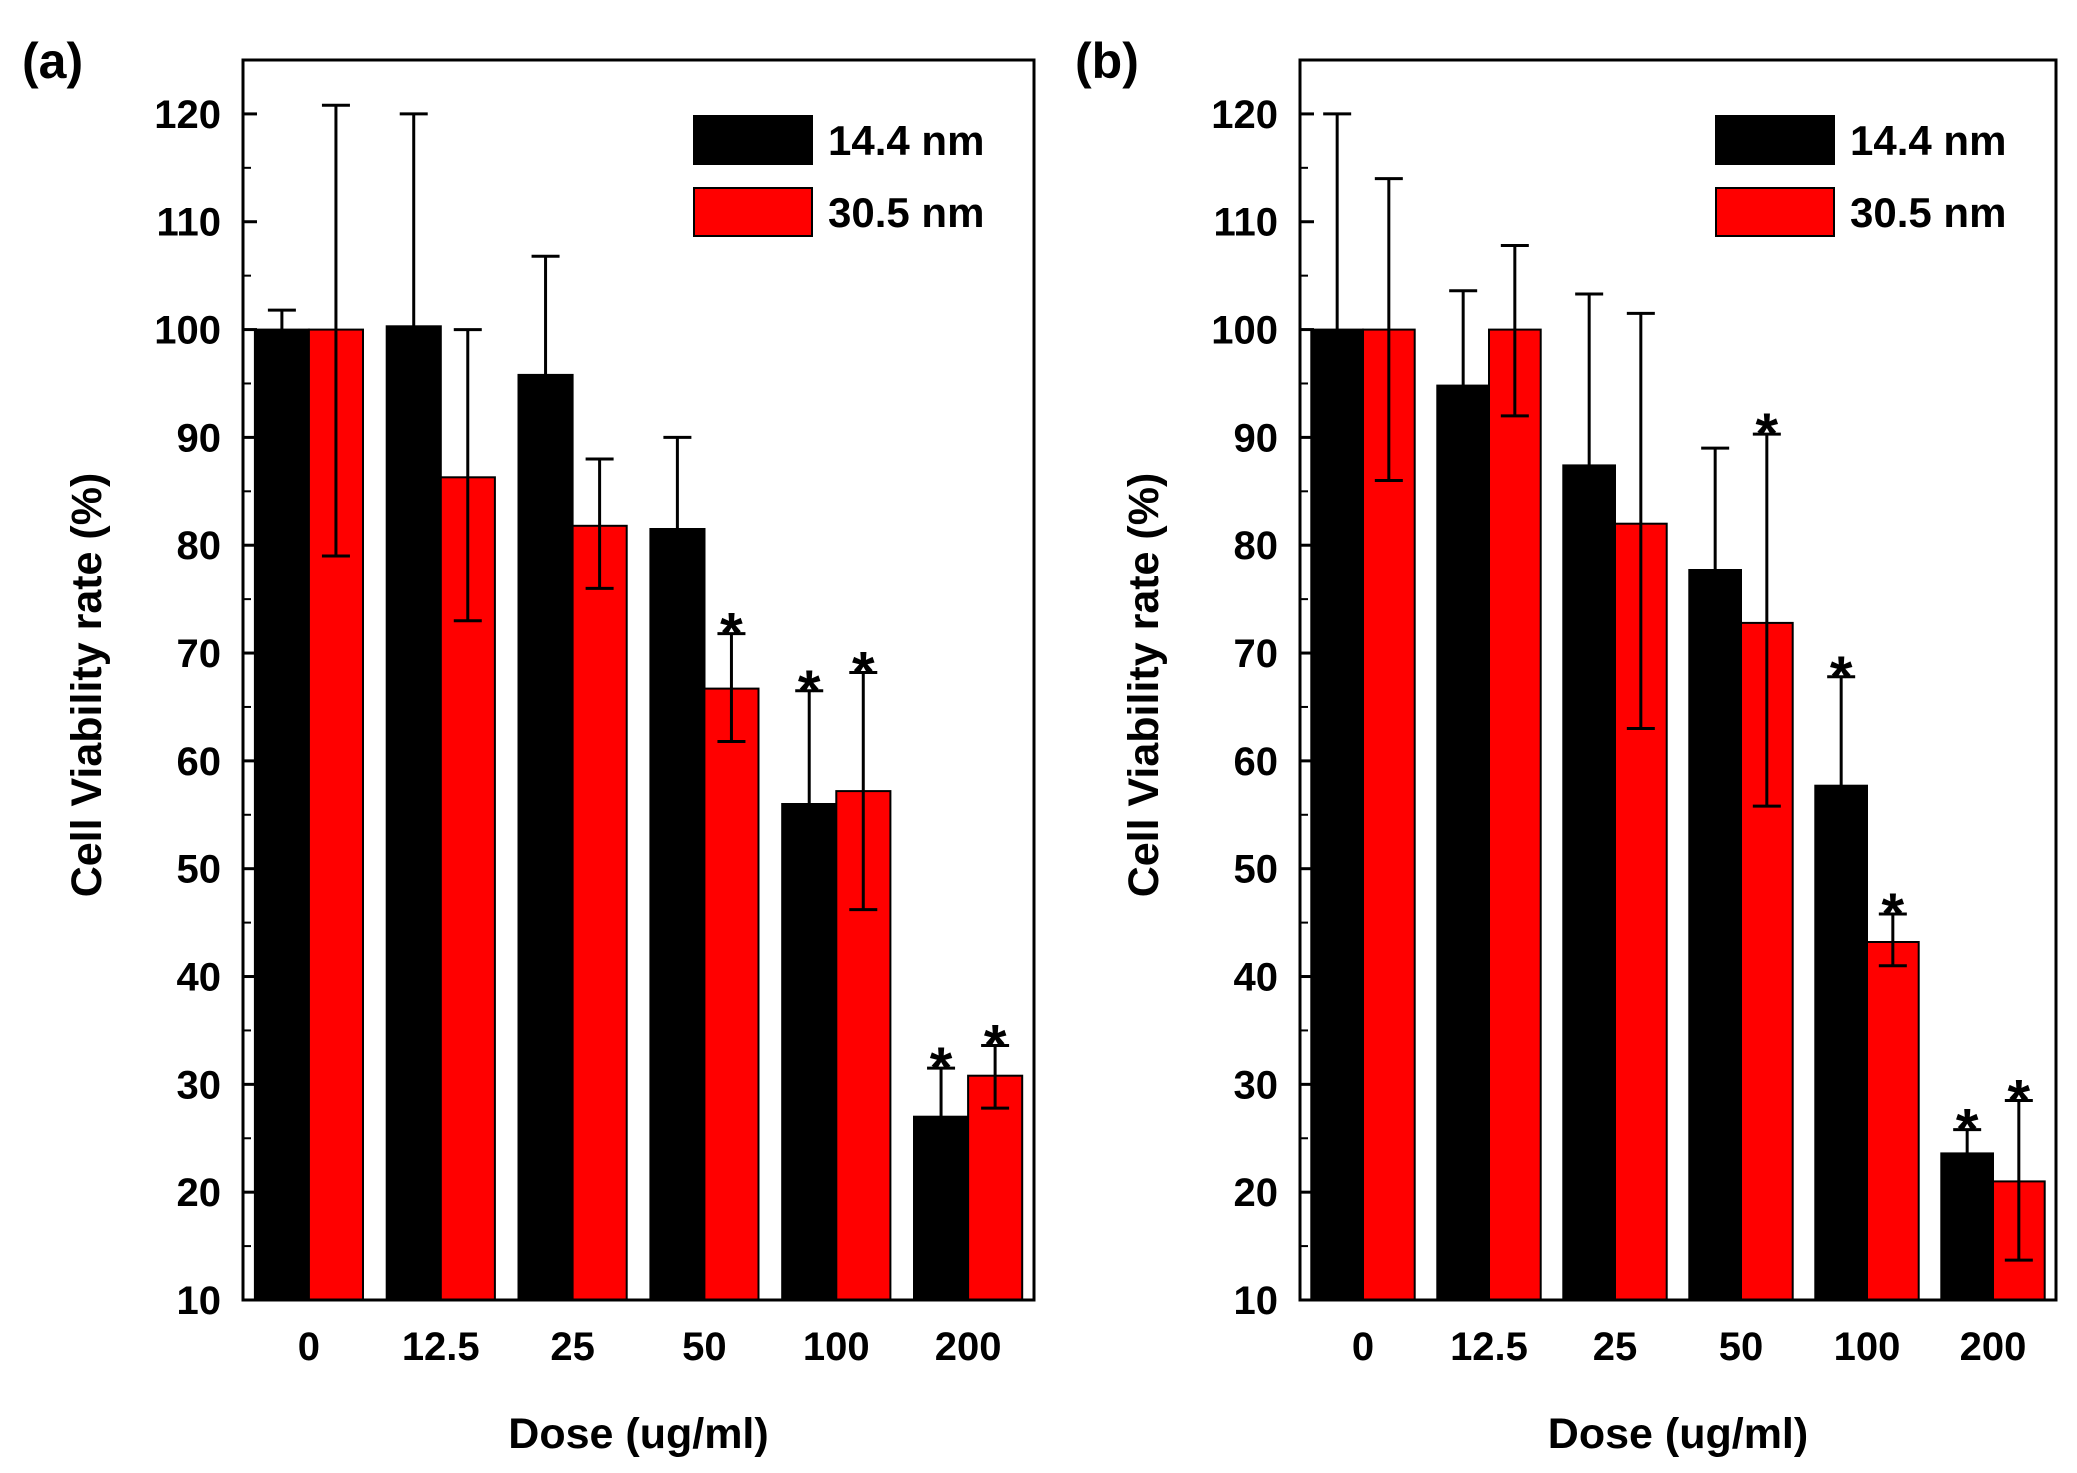  I want to click on panel-label: (b), so click(1107, 61).